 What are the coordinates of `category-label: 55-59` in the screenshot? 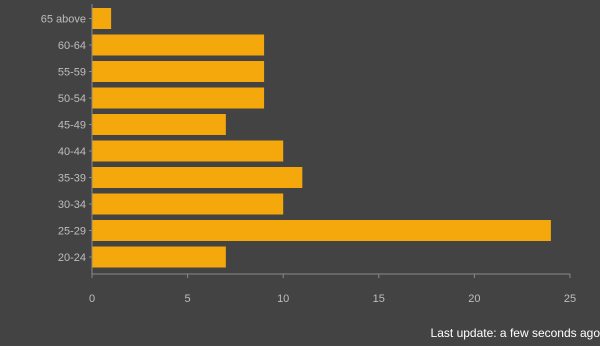 It's located at (72, 73).